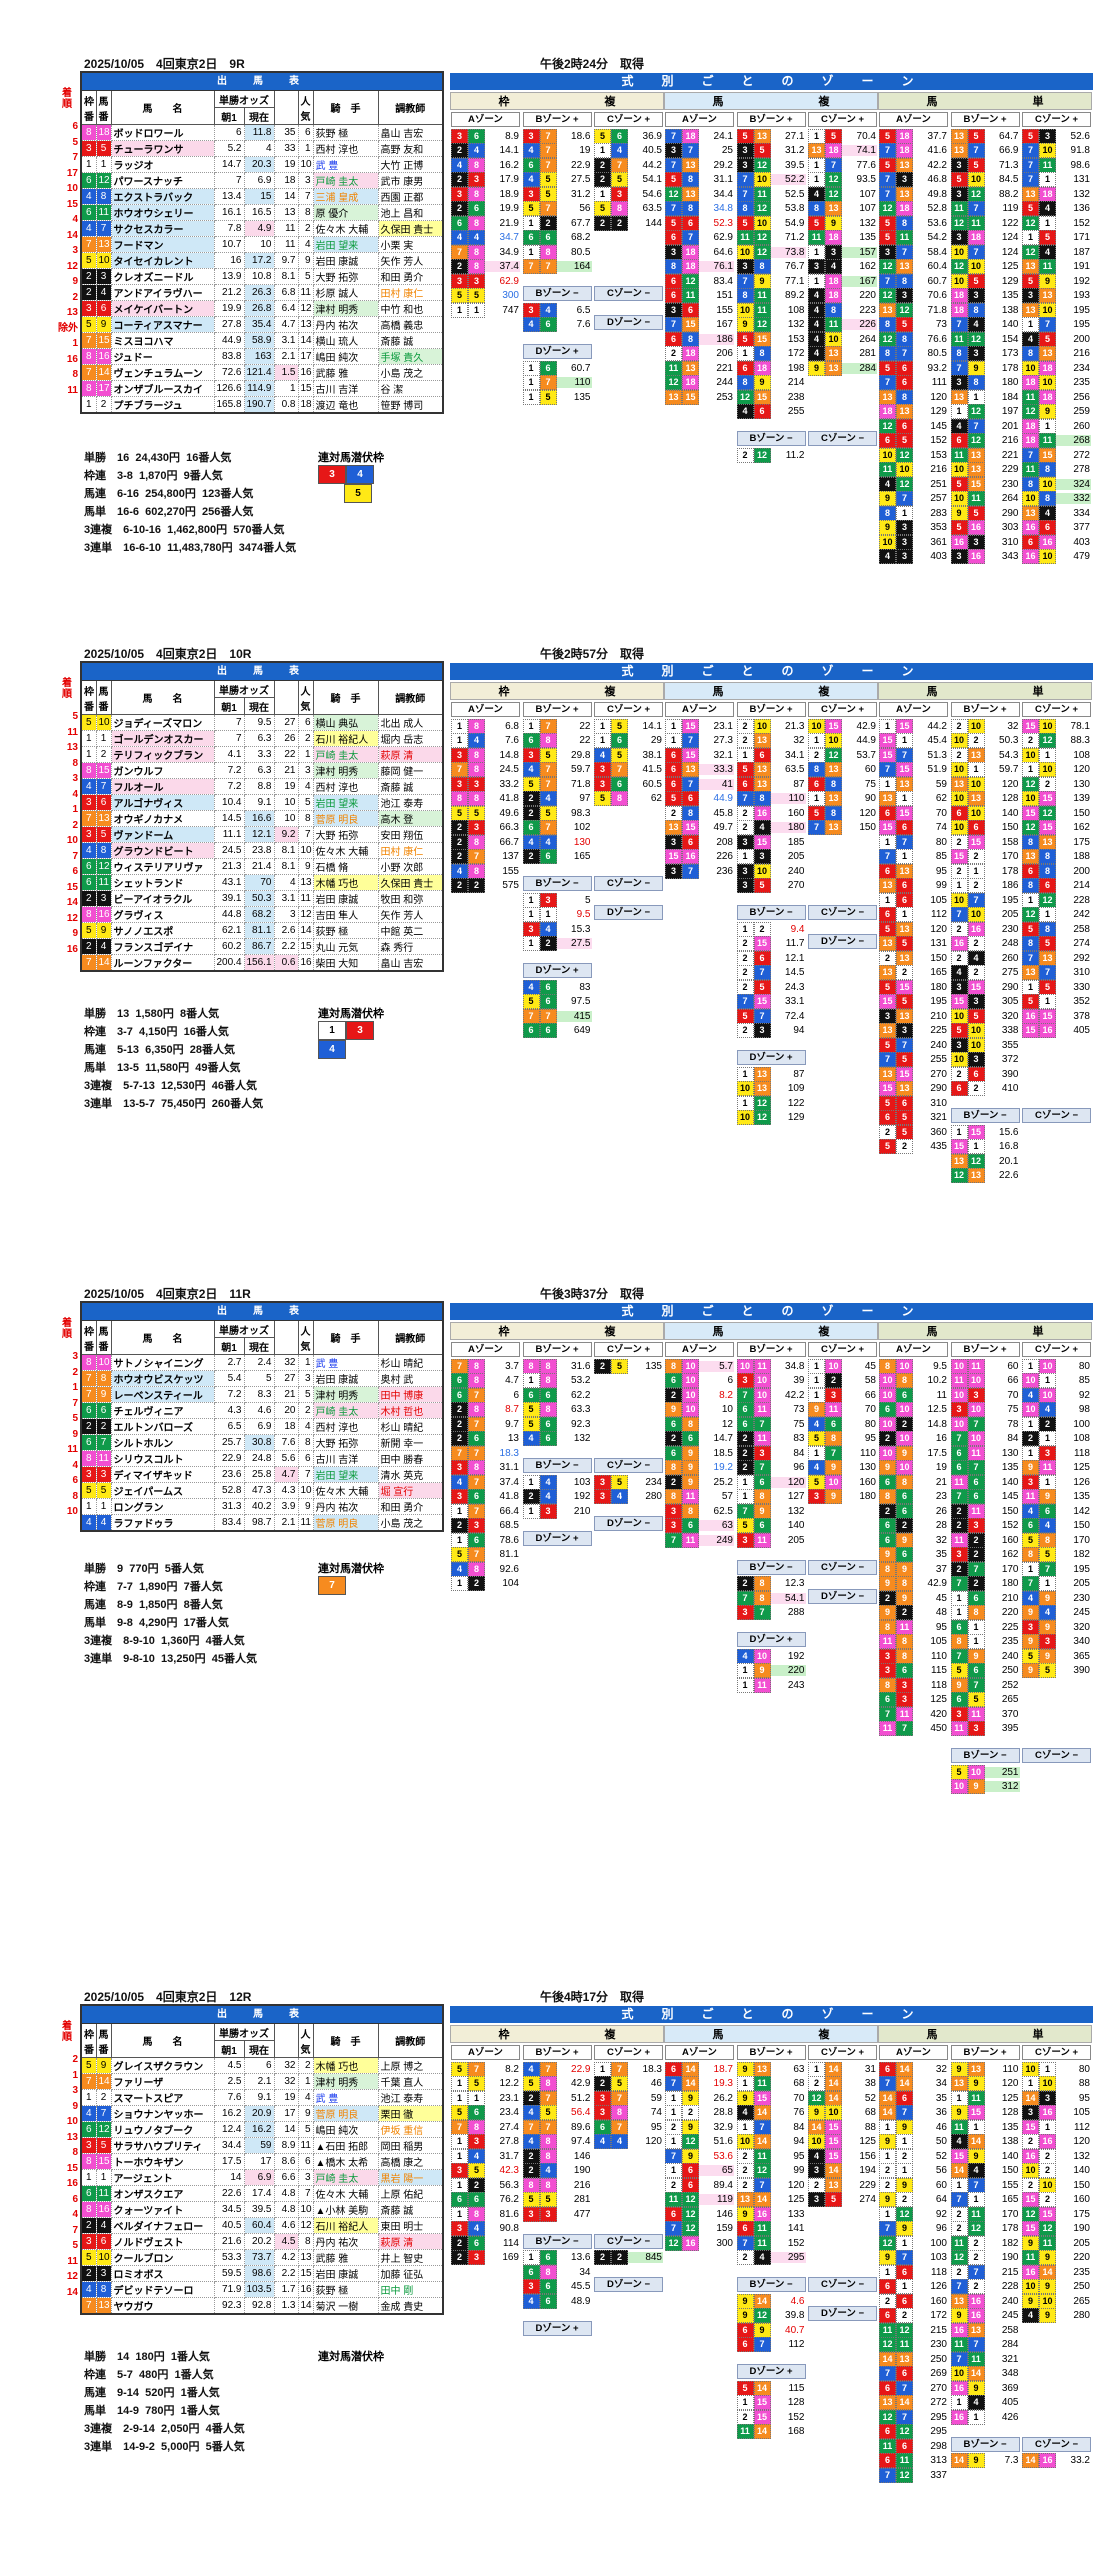 The width and height of the screenshot is (1093, 2560). What do you see at coordinates (557, 1511) in the screenshot?
I see `zone-row: 1 3 210` at bounding box center [557, 1511].